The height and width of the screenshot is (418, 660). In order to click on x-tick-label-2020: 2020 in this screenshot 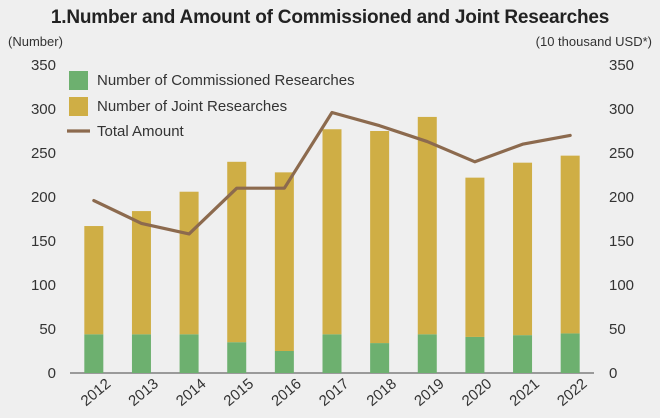, I will do `click(477, 392)`.